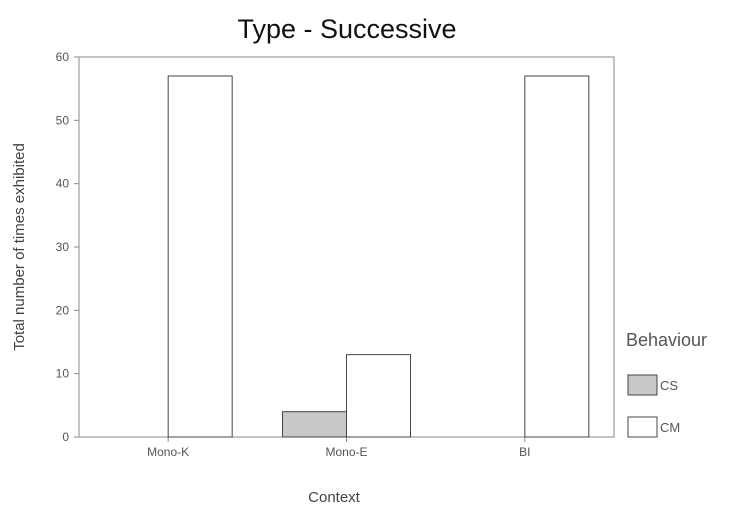  I want to click on x-tick-label: BI, so click(524, 452).